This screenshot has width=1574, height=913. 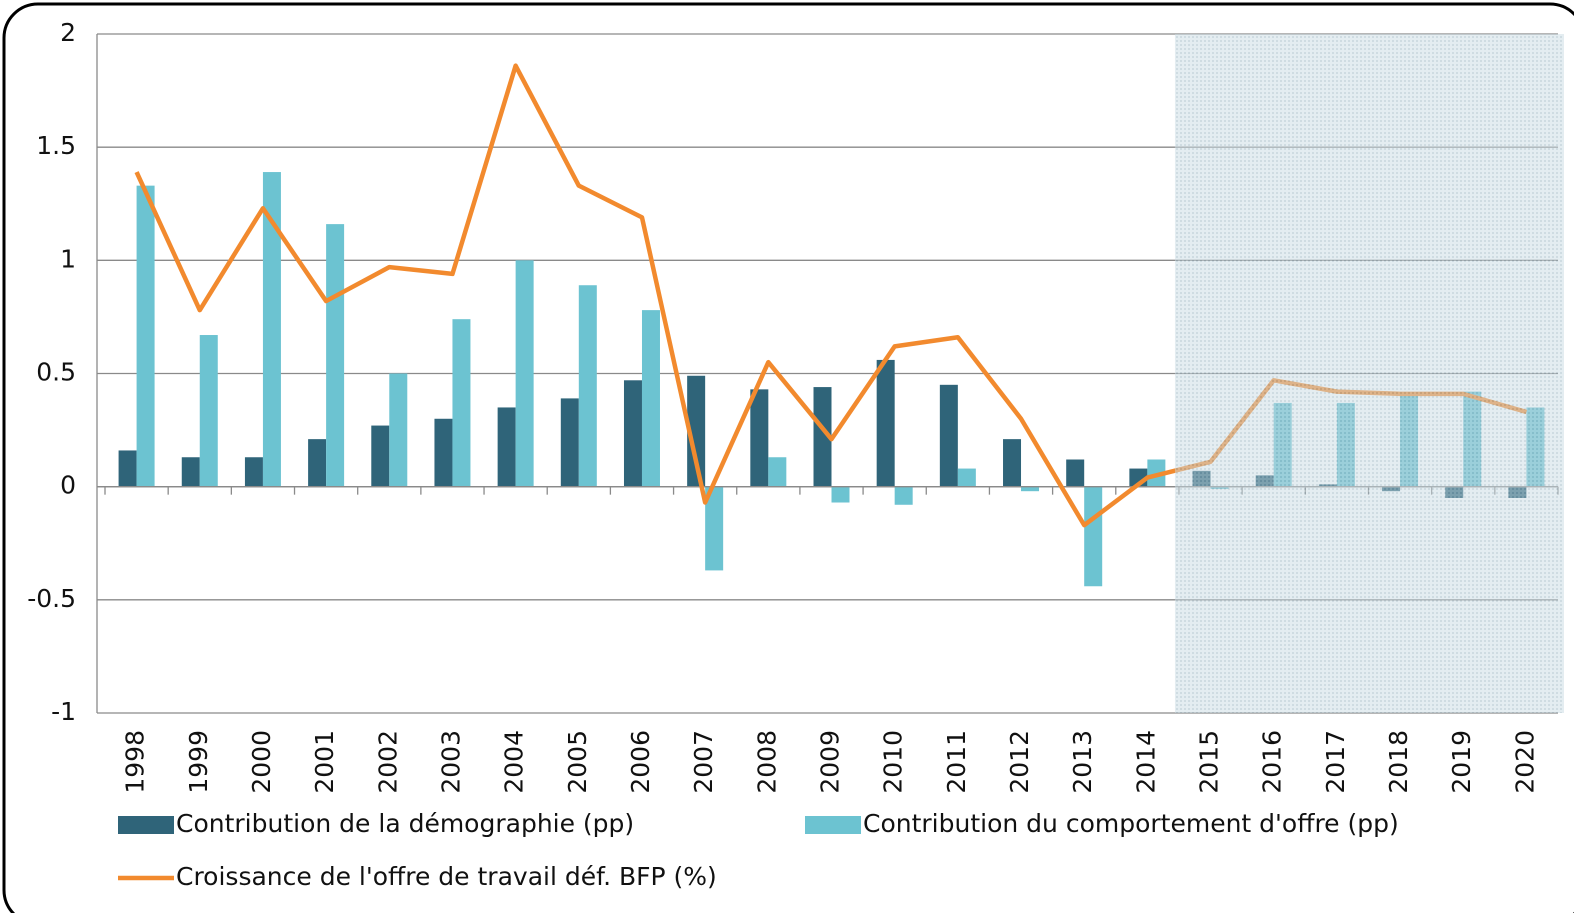 I want to click on x-tick-label: 2018, so click(x=1398, y=762).